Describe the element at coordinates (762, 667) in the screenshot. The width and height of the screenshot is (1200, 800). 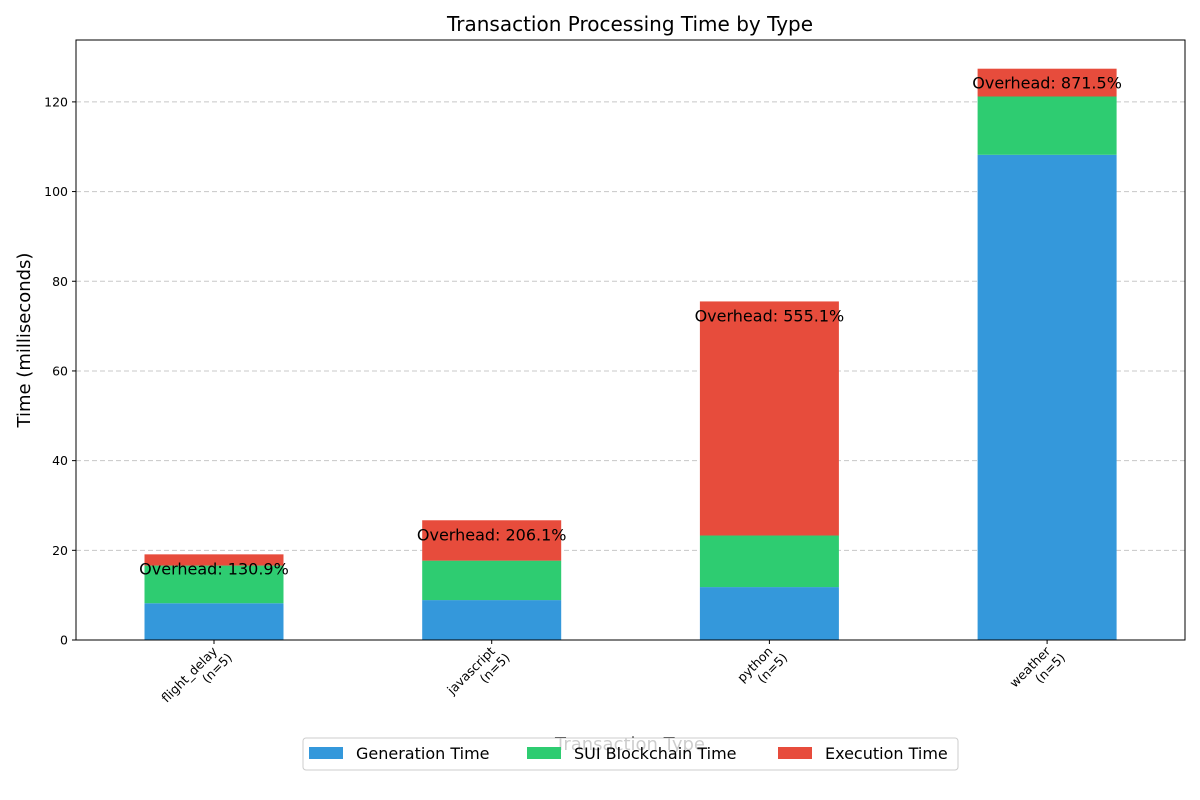
I see `x-tick-label: python(n=5)` at that location.